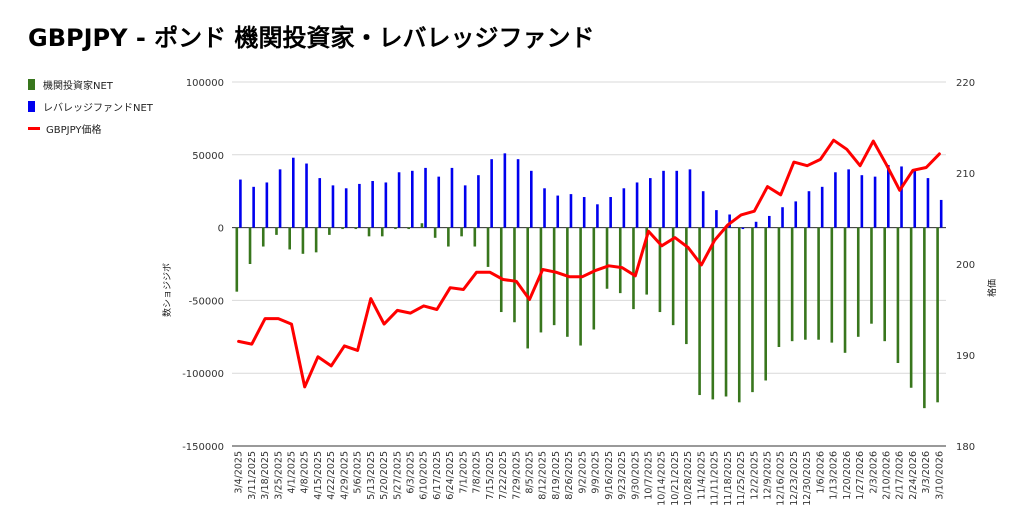 This screenshot has width=1024, height=528. Describe the element at coordinates (582, 472) in the screenshot. I see `x-tick-label: 9/2/2025` at that location.